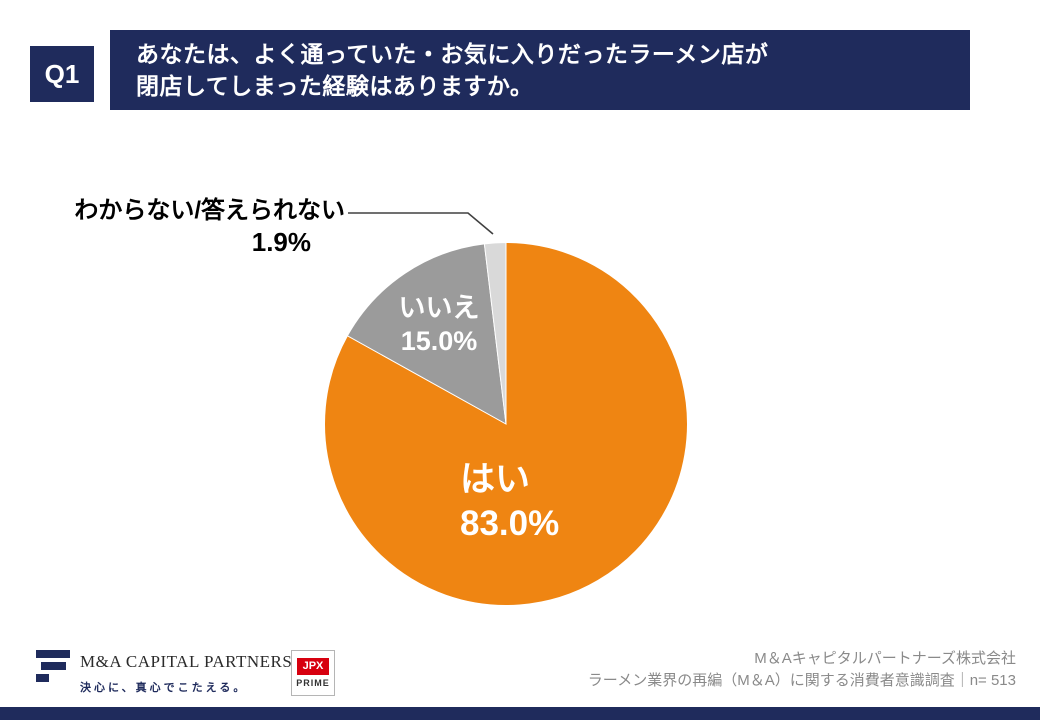  Describe the element at coordinates (281, 242) in the screenshot. I see `slice-label-unknown-value: 1.9%` at that location.